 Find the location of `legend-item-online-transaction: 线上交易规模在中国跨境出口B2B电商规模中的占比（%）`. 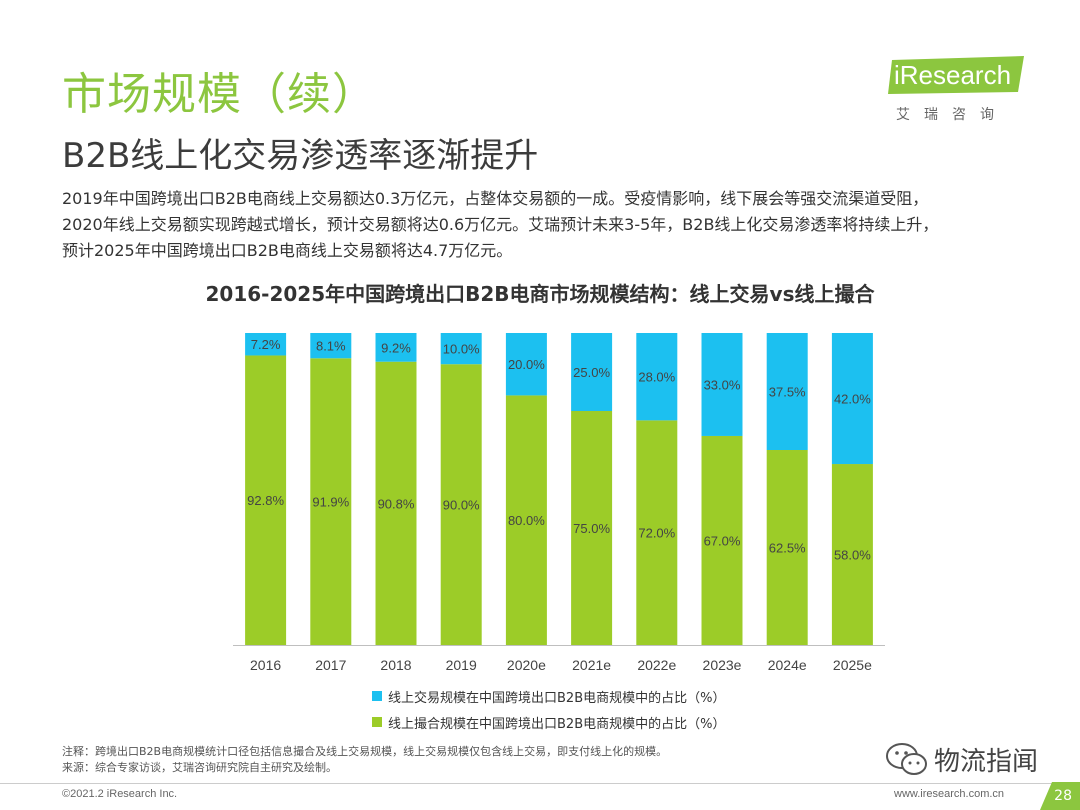

legend-item-online-transaction: 线上交易规模在中国跨境出口B2B电商规模中的占比（%） is located at coordinates (548, 696).